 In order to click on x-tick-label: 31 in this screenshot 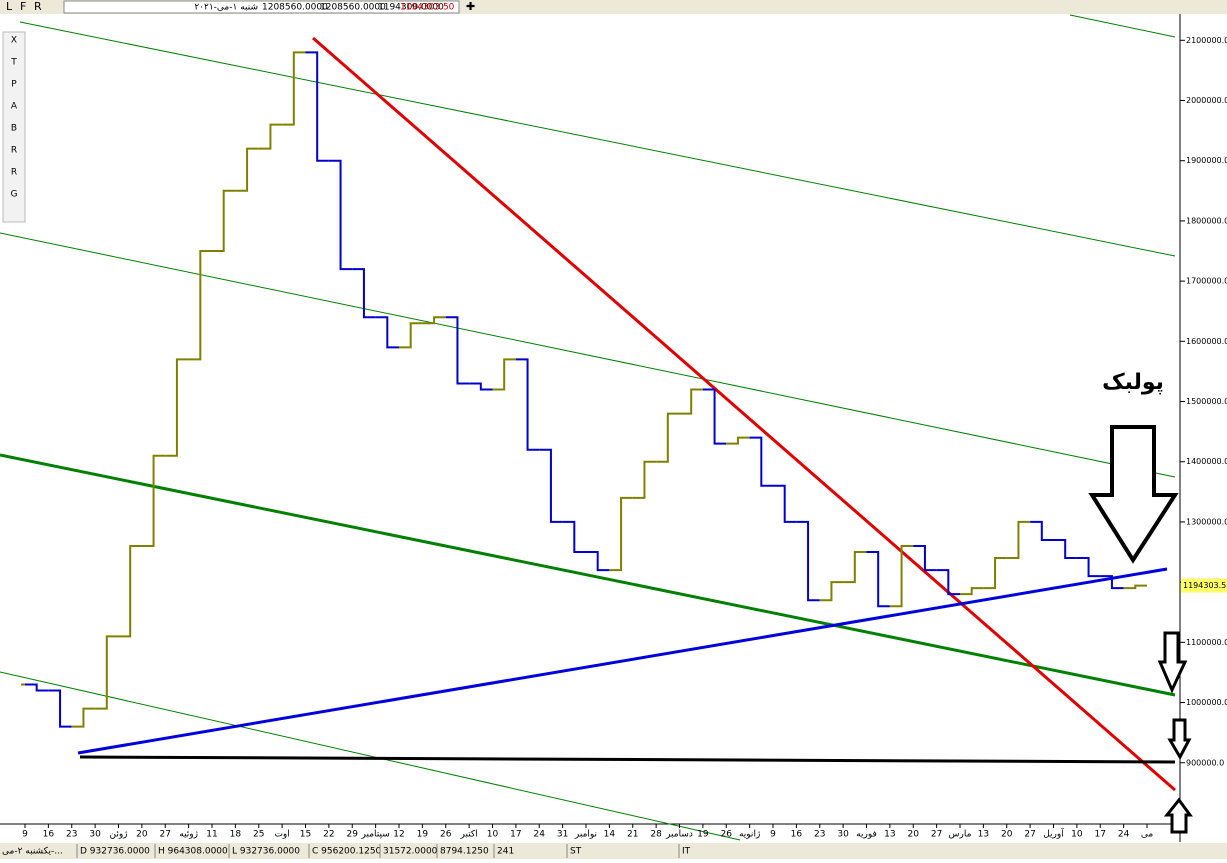, I will do `click(562, 835)`.